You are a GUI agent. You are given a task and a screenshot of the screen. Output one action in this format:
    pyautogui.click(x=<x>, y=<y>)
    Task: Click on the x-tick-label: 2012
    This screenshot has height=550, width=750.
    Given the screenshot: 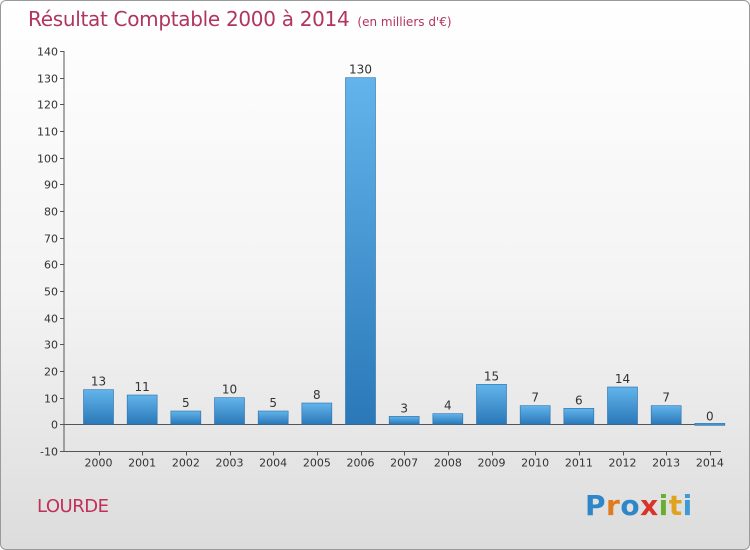 What is the action you would take?
    pyautogui.click(x=623, y=463)
    